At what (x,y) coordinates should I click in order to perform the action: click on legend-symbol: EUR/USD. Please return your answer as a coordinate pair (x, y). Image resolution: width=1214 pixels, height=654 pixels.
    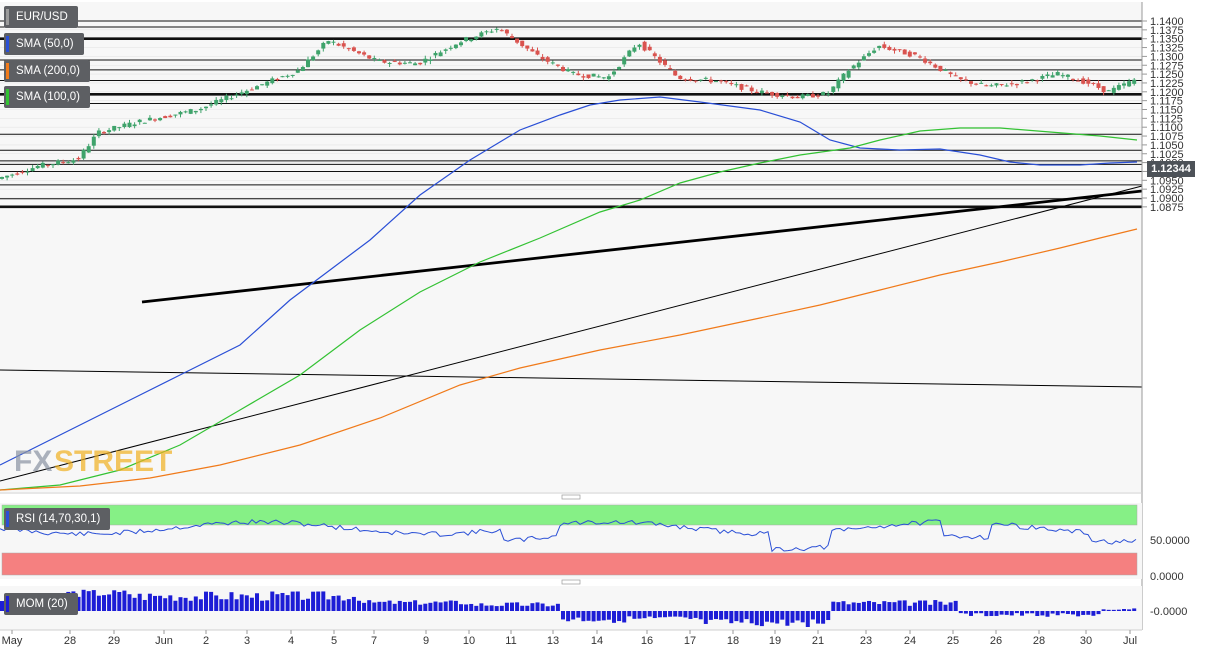
    Looking at the image, I should click on (41, 17).